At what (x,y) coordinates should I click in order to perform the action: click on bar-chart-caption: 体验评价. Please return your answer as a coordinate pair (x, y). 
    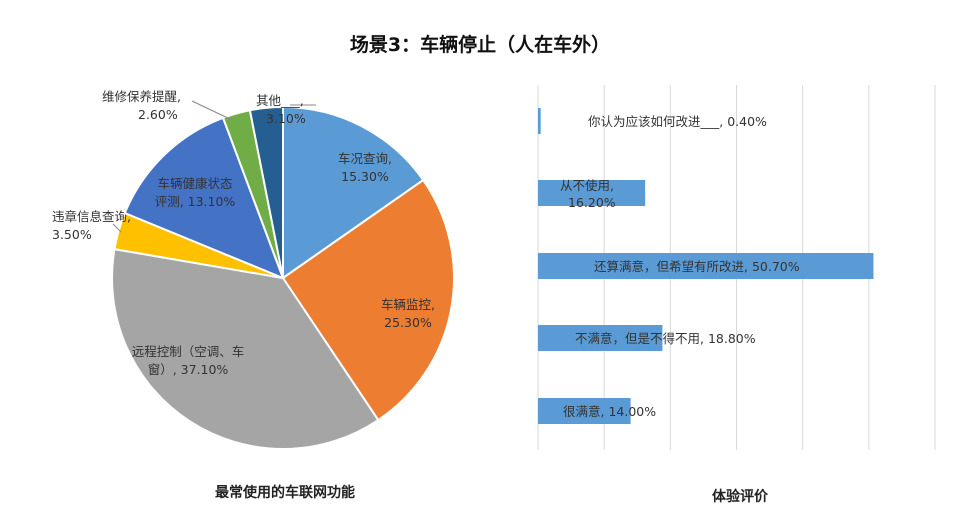
    Looking at the image, I should click on (740, 497).